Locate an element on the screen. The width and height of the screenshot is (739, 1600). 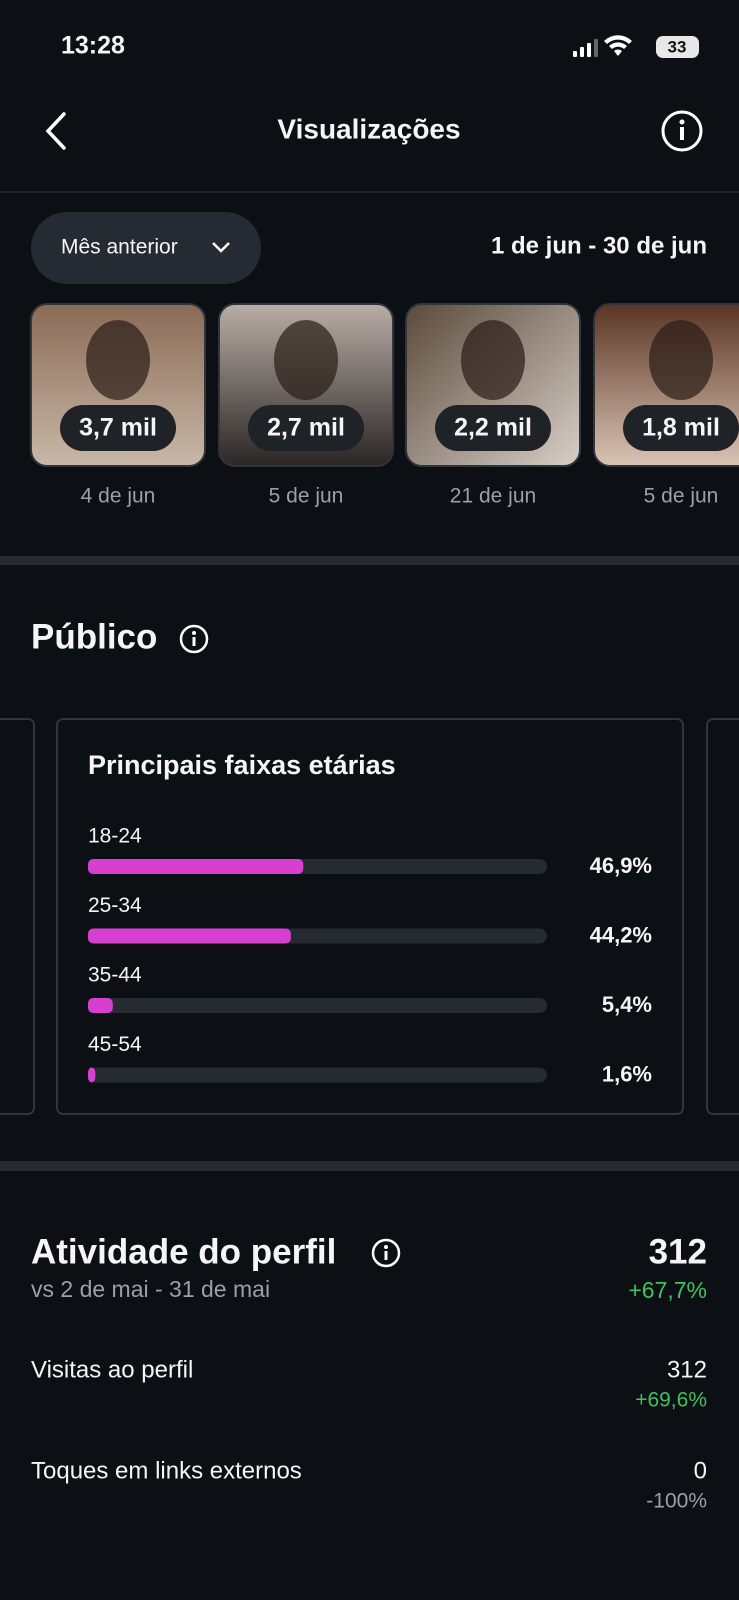
metric-change: -100% is located at coordinates (676, 1501).